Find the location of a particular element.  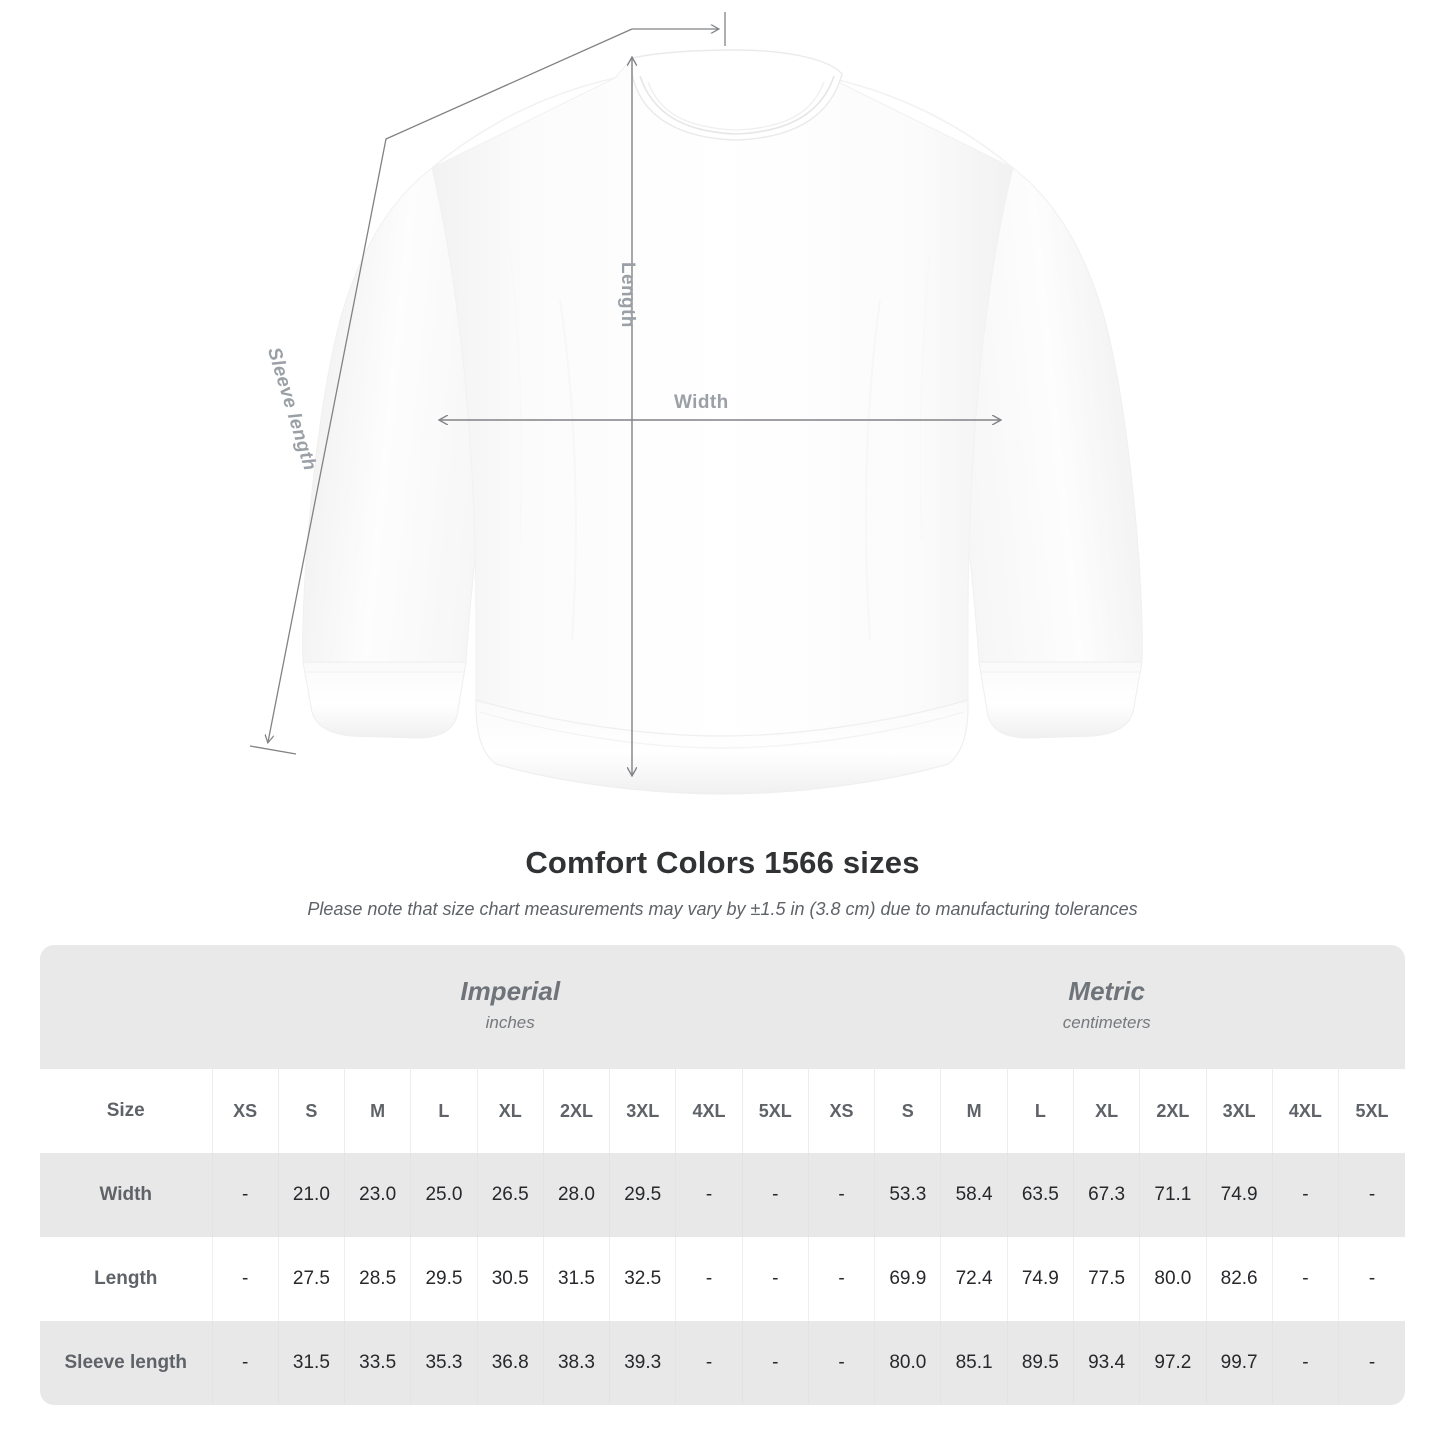

measurement-cell: 28.5 is located at coordinates (377, 1279).